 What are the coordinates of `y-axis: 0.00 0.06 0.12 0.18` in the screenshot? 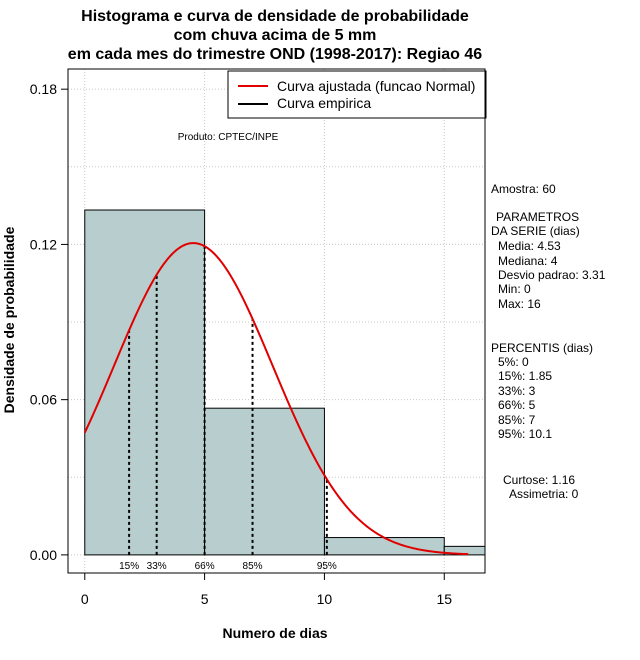 It's located at (49, 322).